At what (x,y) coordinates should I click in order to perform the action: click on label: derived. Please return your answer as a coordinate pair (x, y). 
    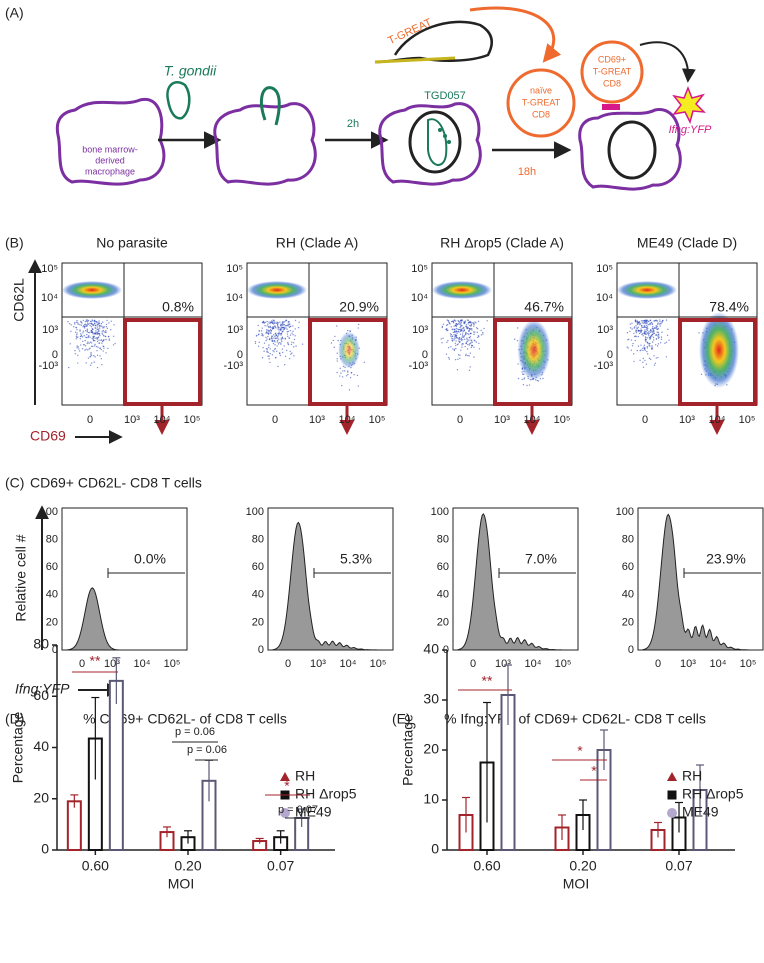
    Looking at the image, I should click on (110, 160).